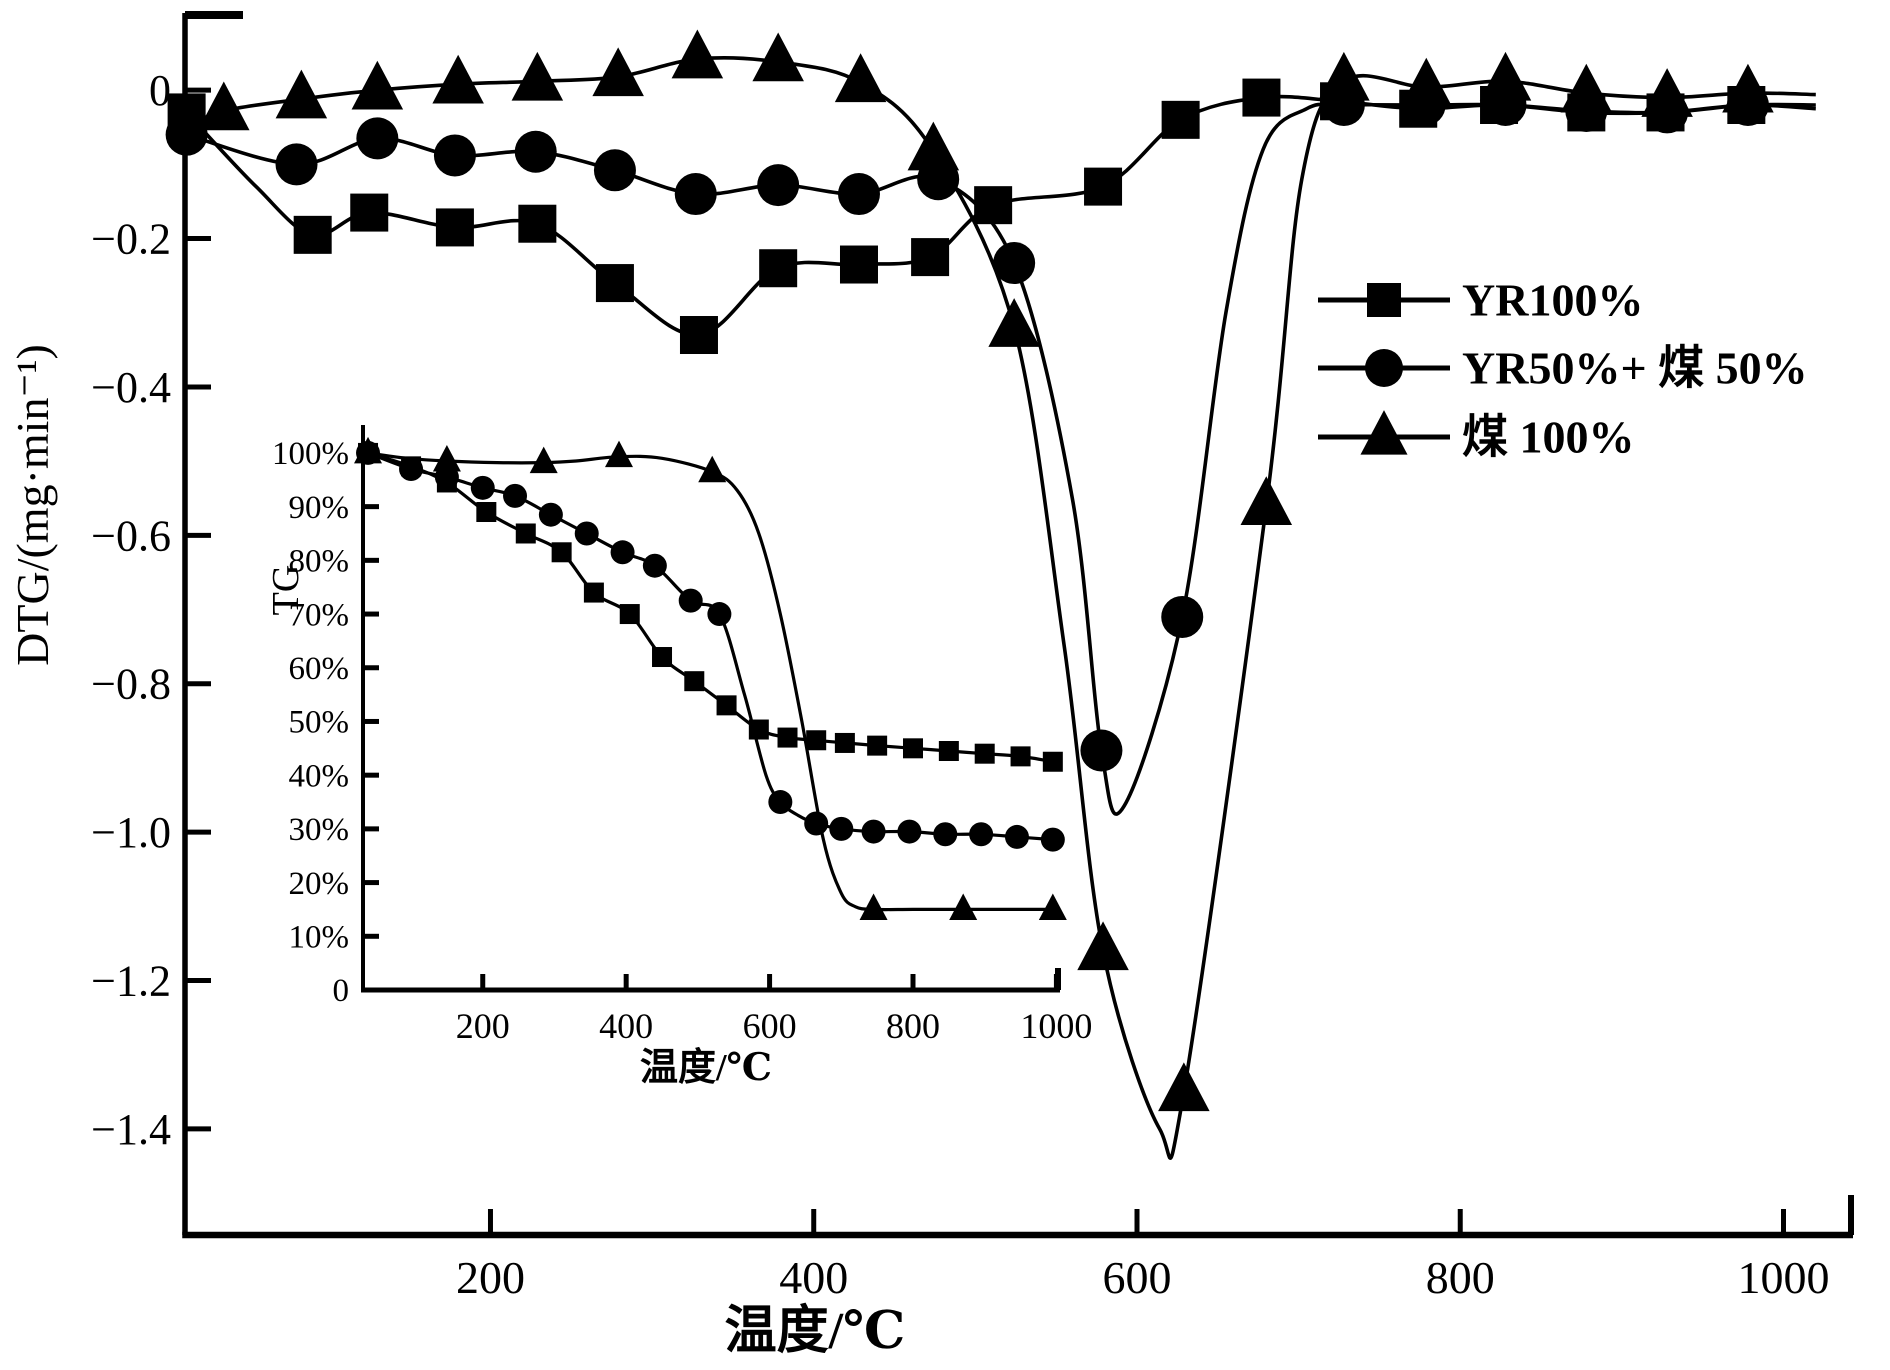 The image size is (1890, 1370). I want to click on inset-y-axis-title: TG, so click(286, 590).